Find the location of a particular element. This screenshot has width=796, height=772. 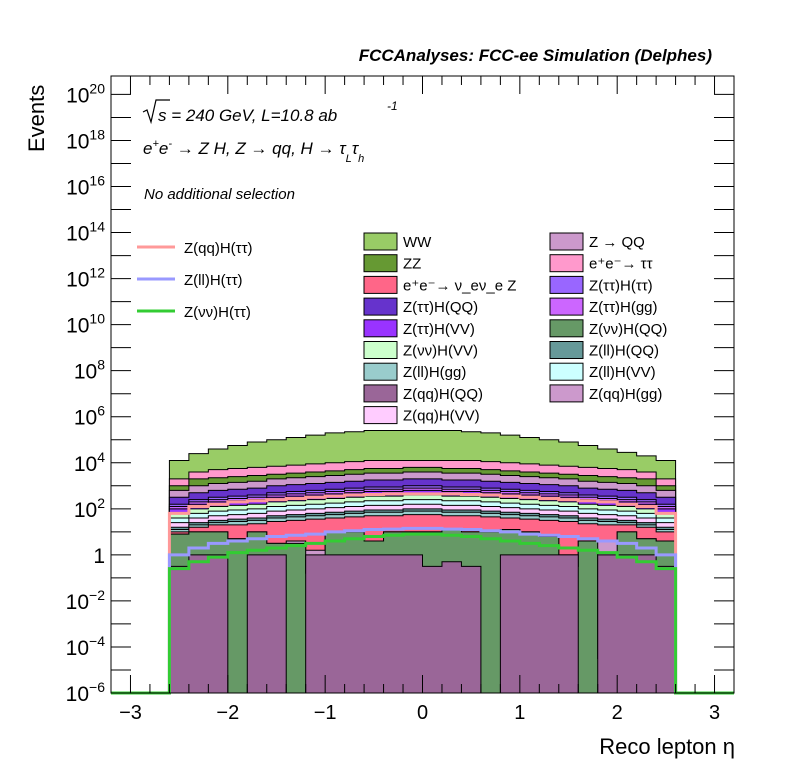

x-tick-label: 0 is located at coordinates (422, 713).